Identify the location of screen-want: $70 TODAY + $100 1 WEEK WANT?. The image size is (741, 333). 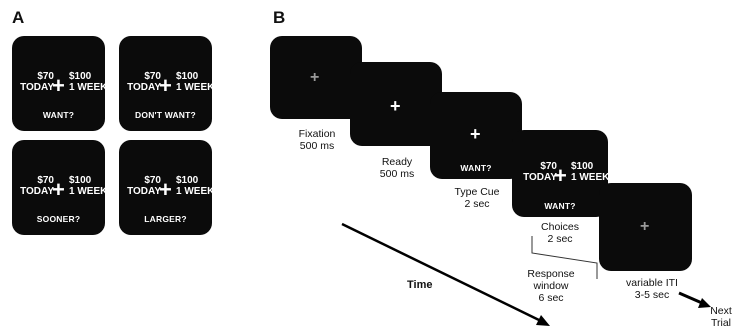
(60, 83).